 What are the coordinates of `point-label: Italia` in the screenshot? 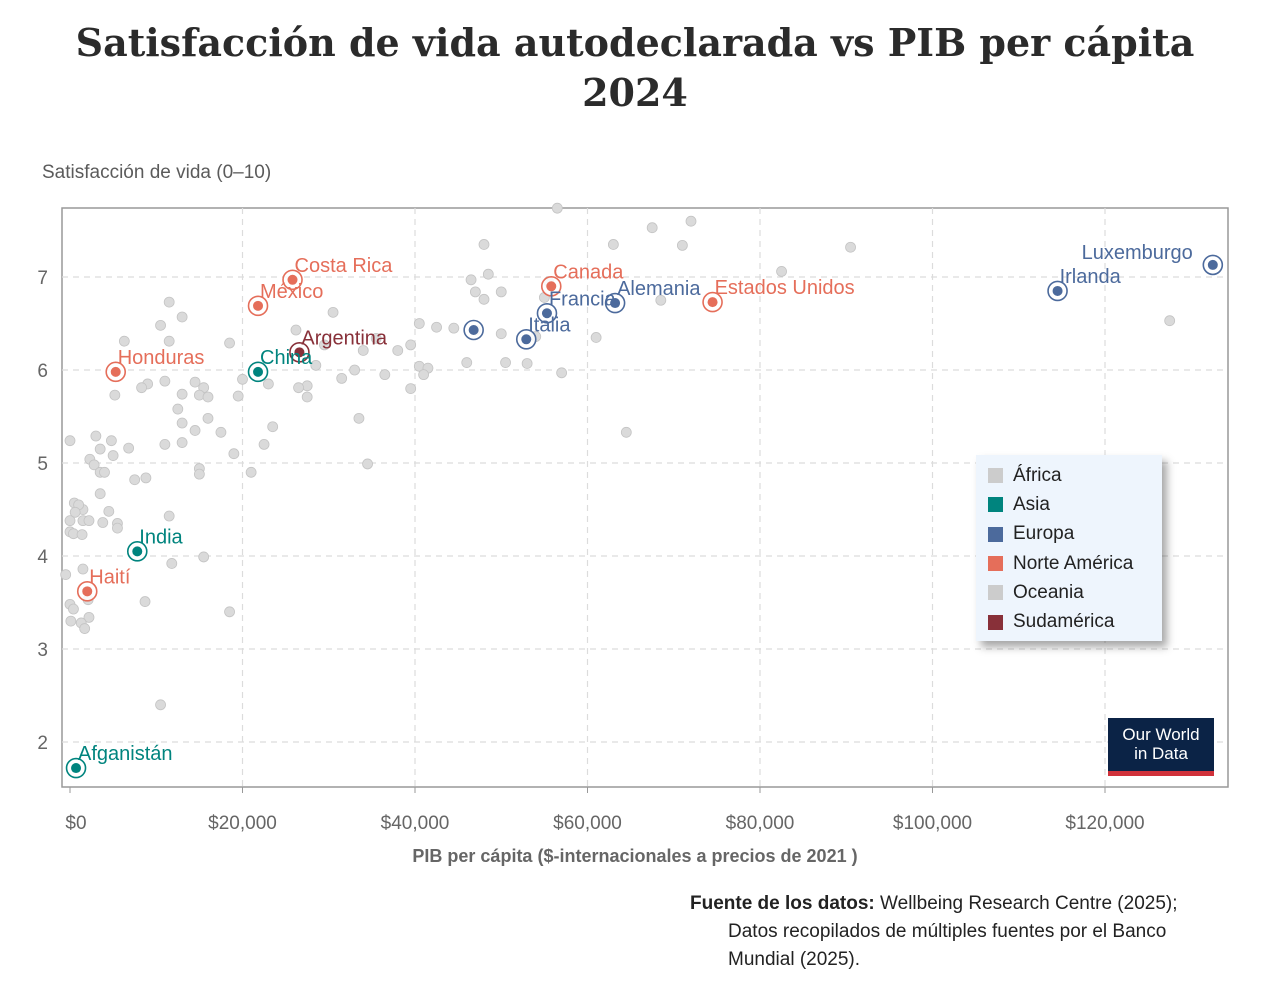 It's located at (549, 325).